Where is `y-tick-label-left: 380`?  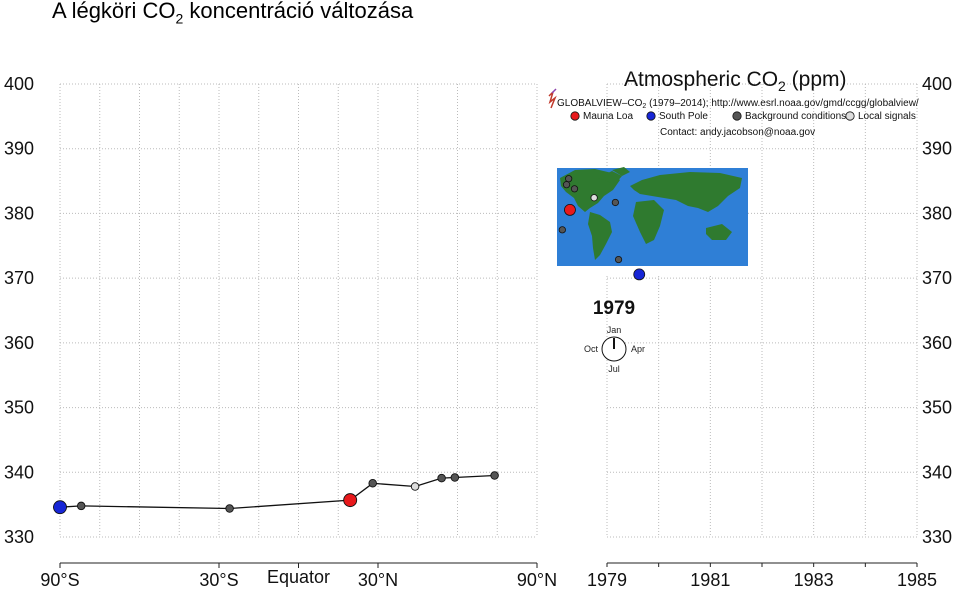 y-tick-label-left: 380 is located at coordinates (19, 213).